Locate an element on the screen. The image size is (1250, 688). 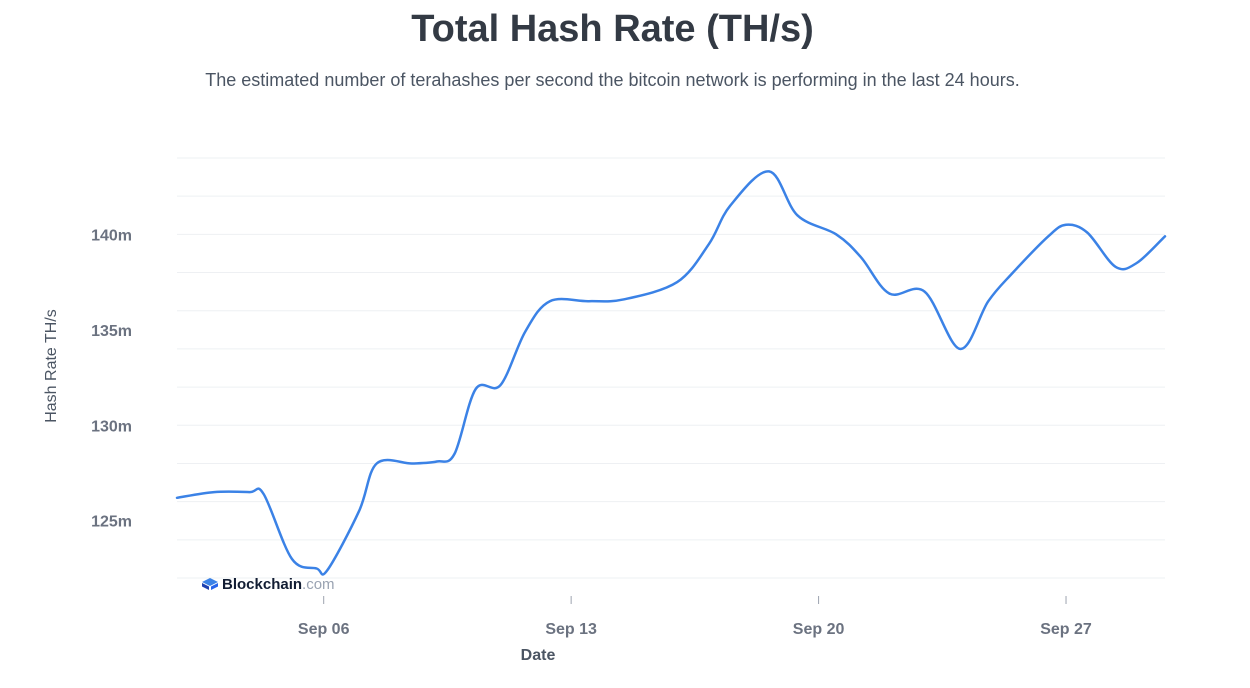
blockchain-logo-icon is located at coordinates (210, 584).